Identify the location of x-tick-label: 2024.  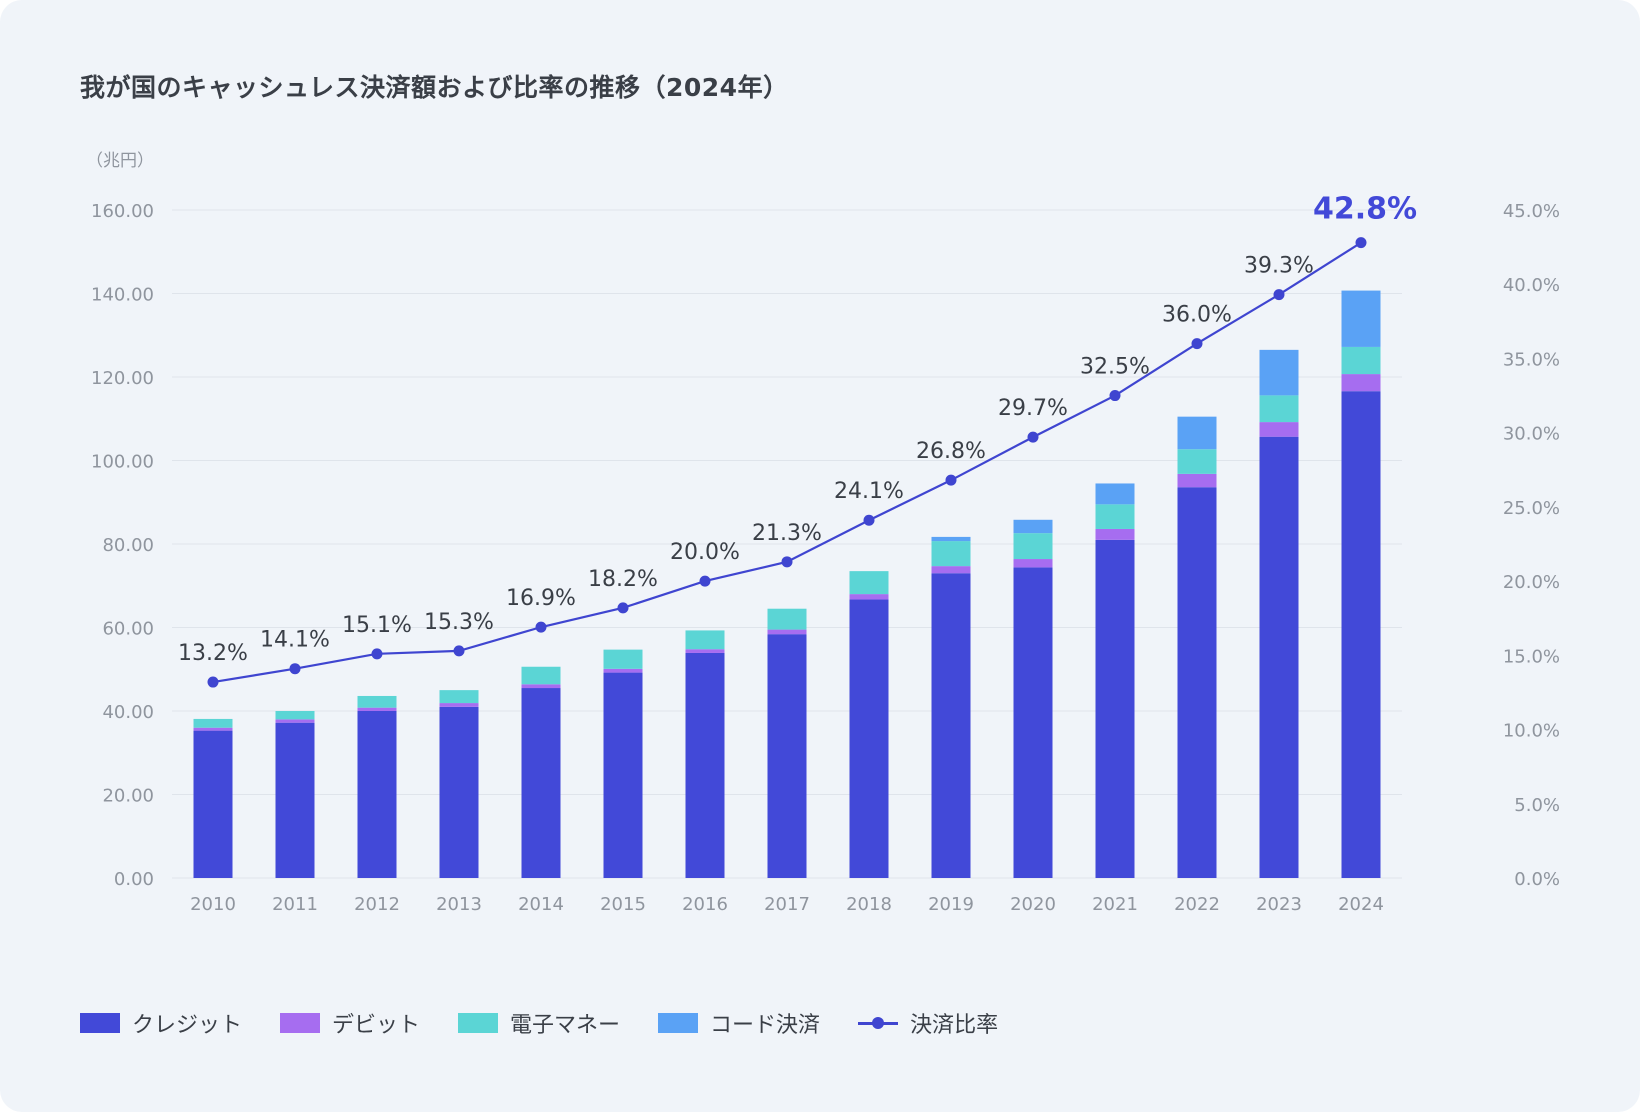
(1361, 904).